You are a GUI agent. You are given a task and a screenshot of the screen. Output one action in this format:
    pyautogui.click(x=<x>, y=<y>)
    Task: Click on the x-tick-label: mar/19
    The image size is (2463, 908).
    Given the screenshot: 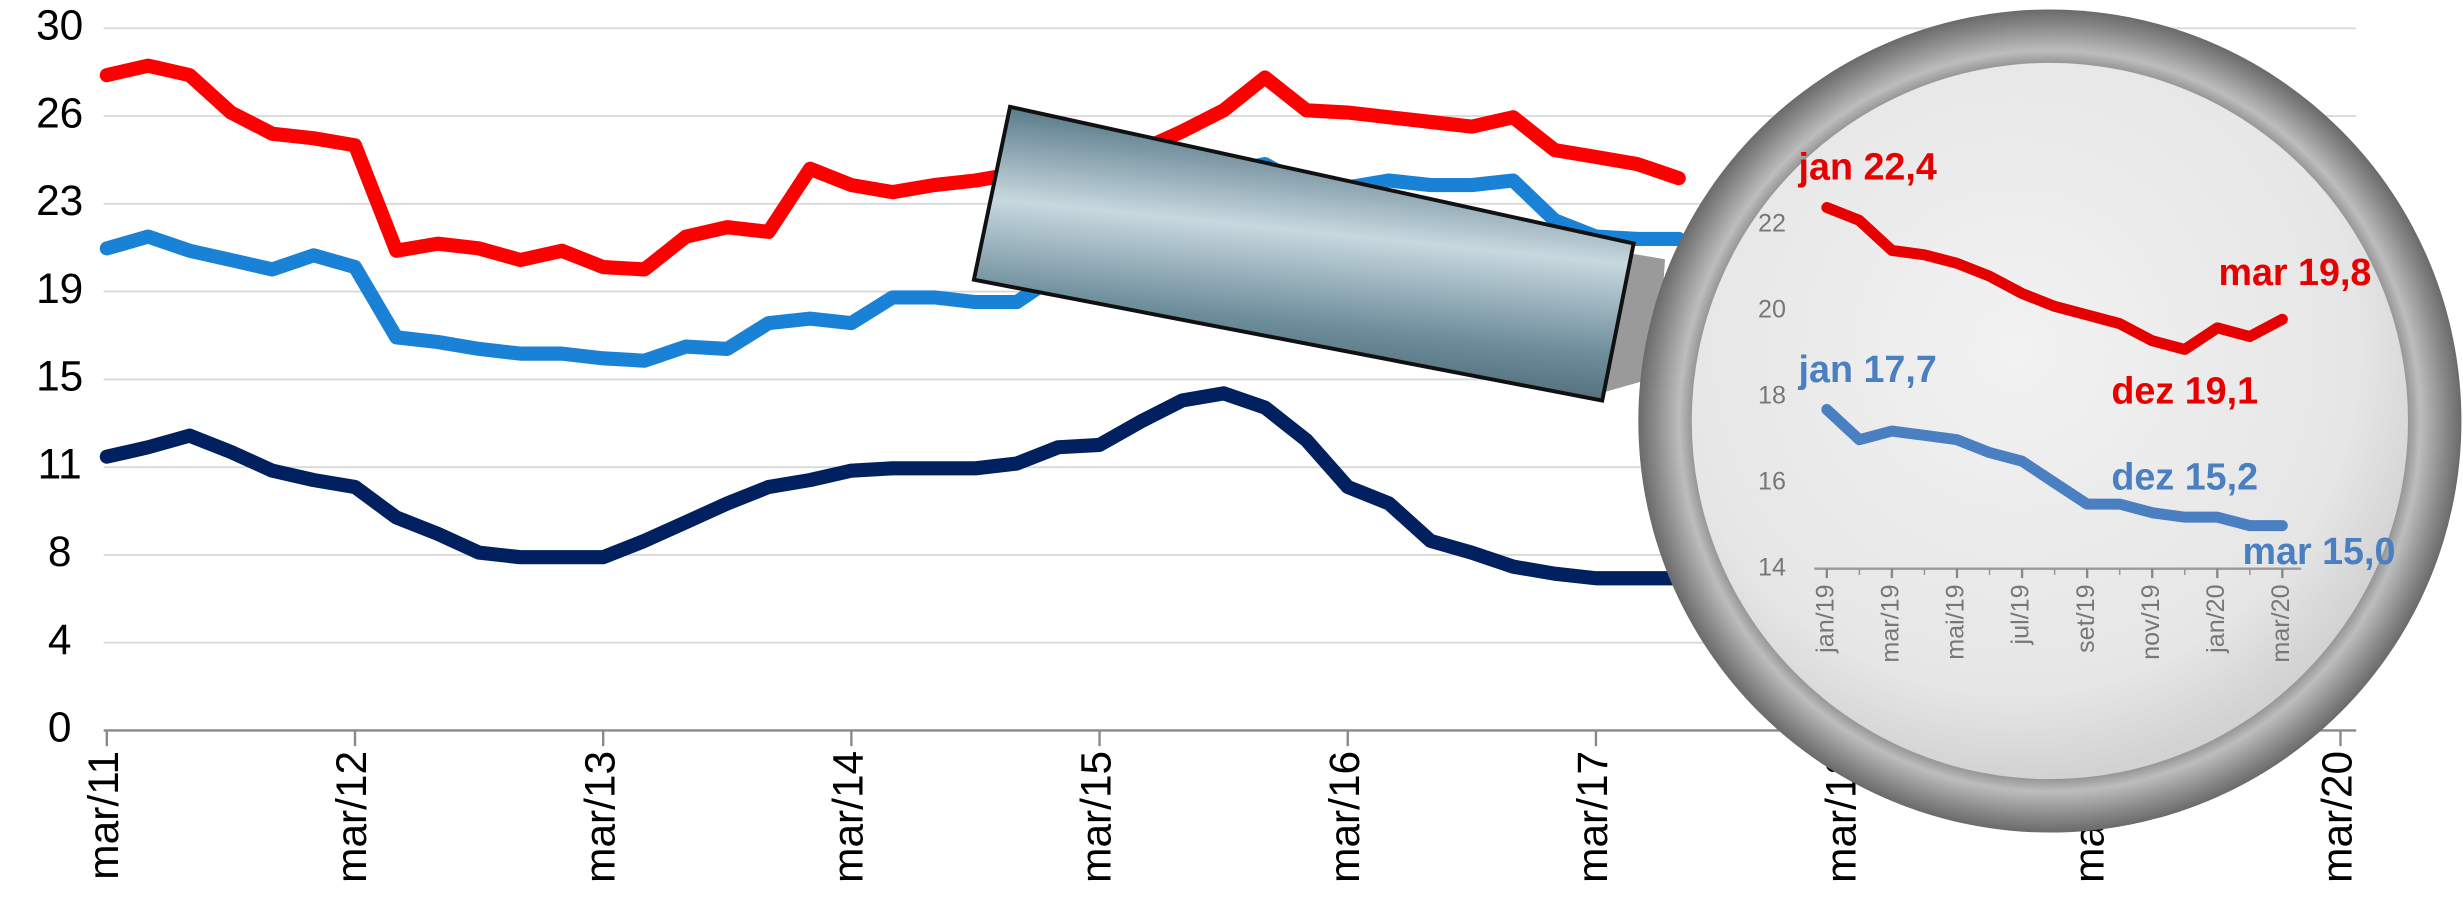 What is the action you would take?
    pyautogui.click(x=1891, y=623)
    